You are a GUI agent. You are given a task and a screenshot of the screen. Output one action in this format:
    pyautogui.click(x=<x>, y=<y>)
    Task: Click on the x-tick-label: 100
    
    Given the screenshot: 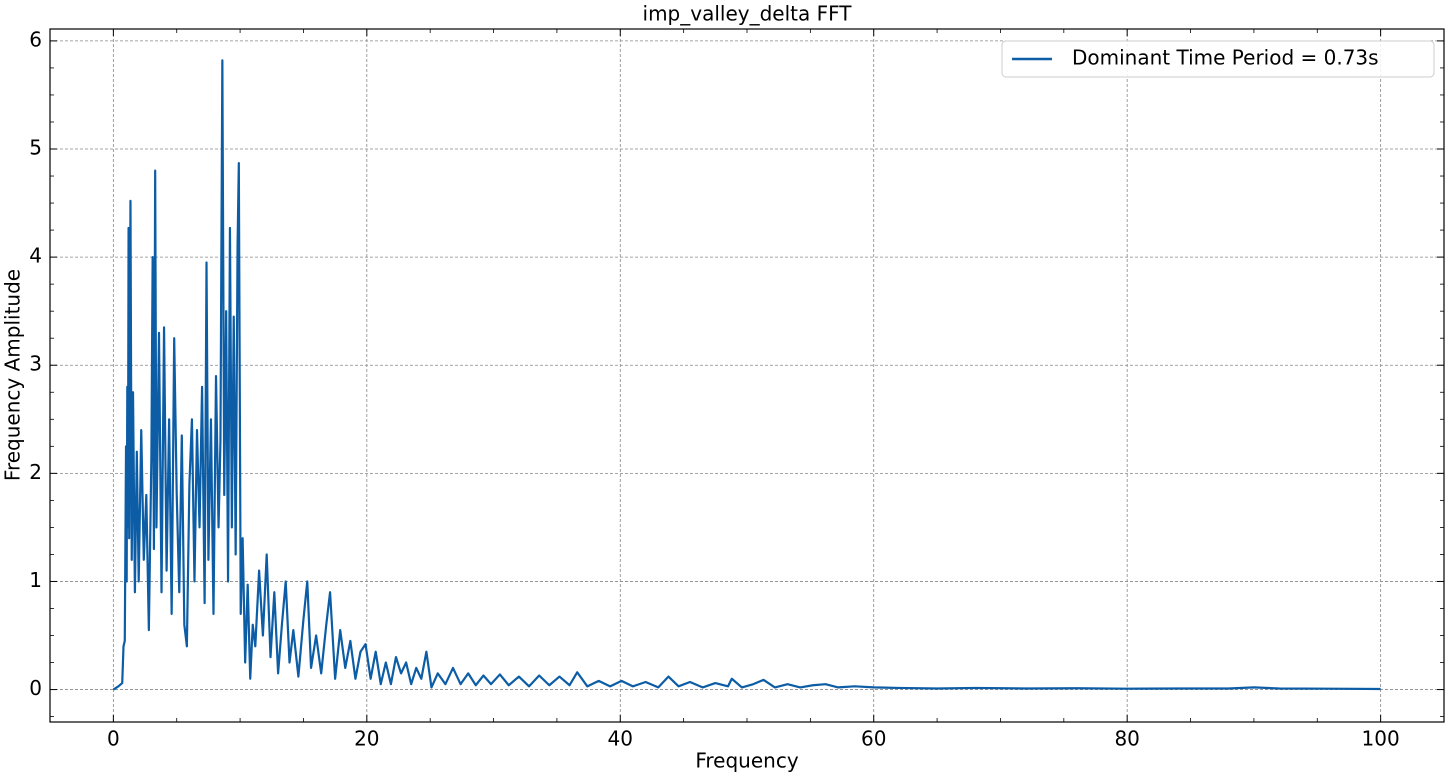 What is the action you would take?
    pyautogui.click(x=1381, y=739)
    